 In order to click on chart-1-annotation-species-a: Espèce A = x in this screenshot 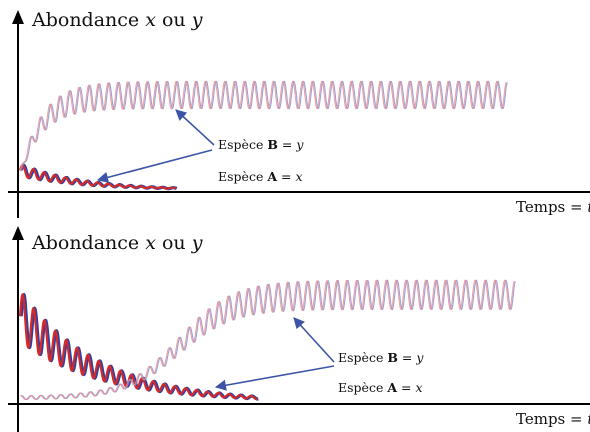, I will do `click(260, 176)`.